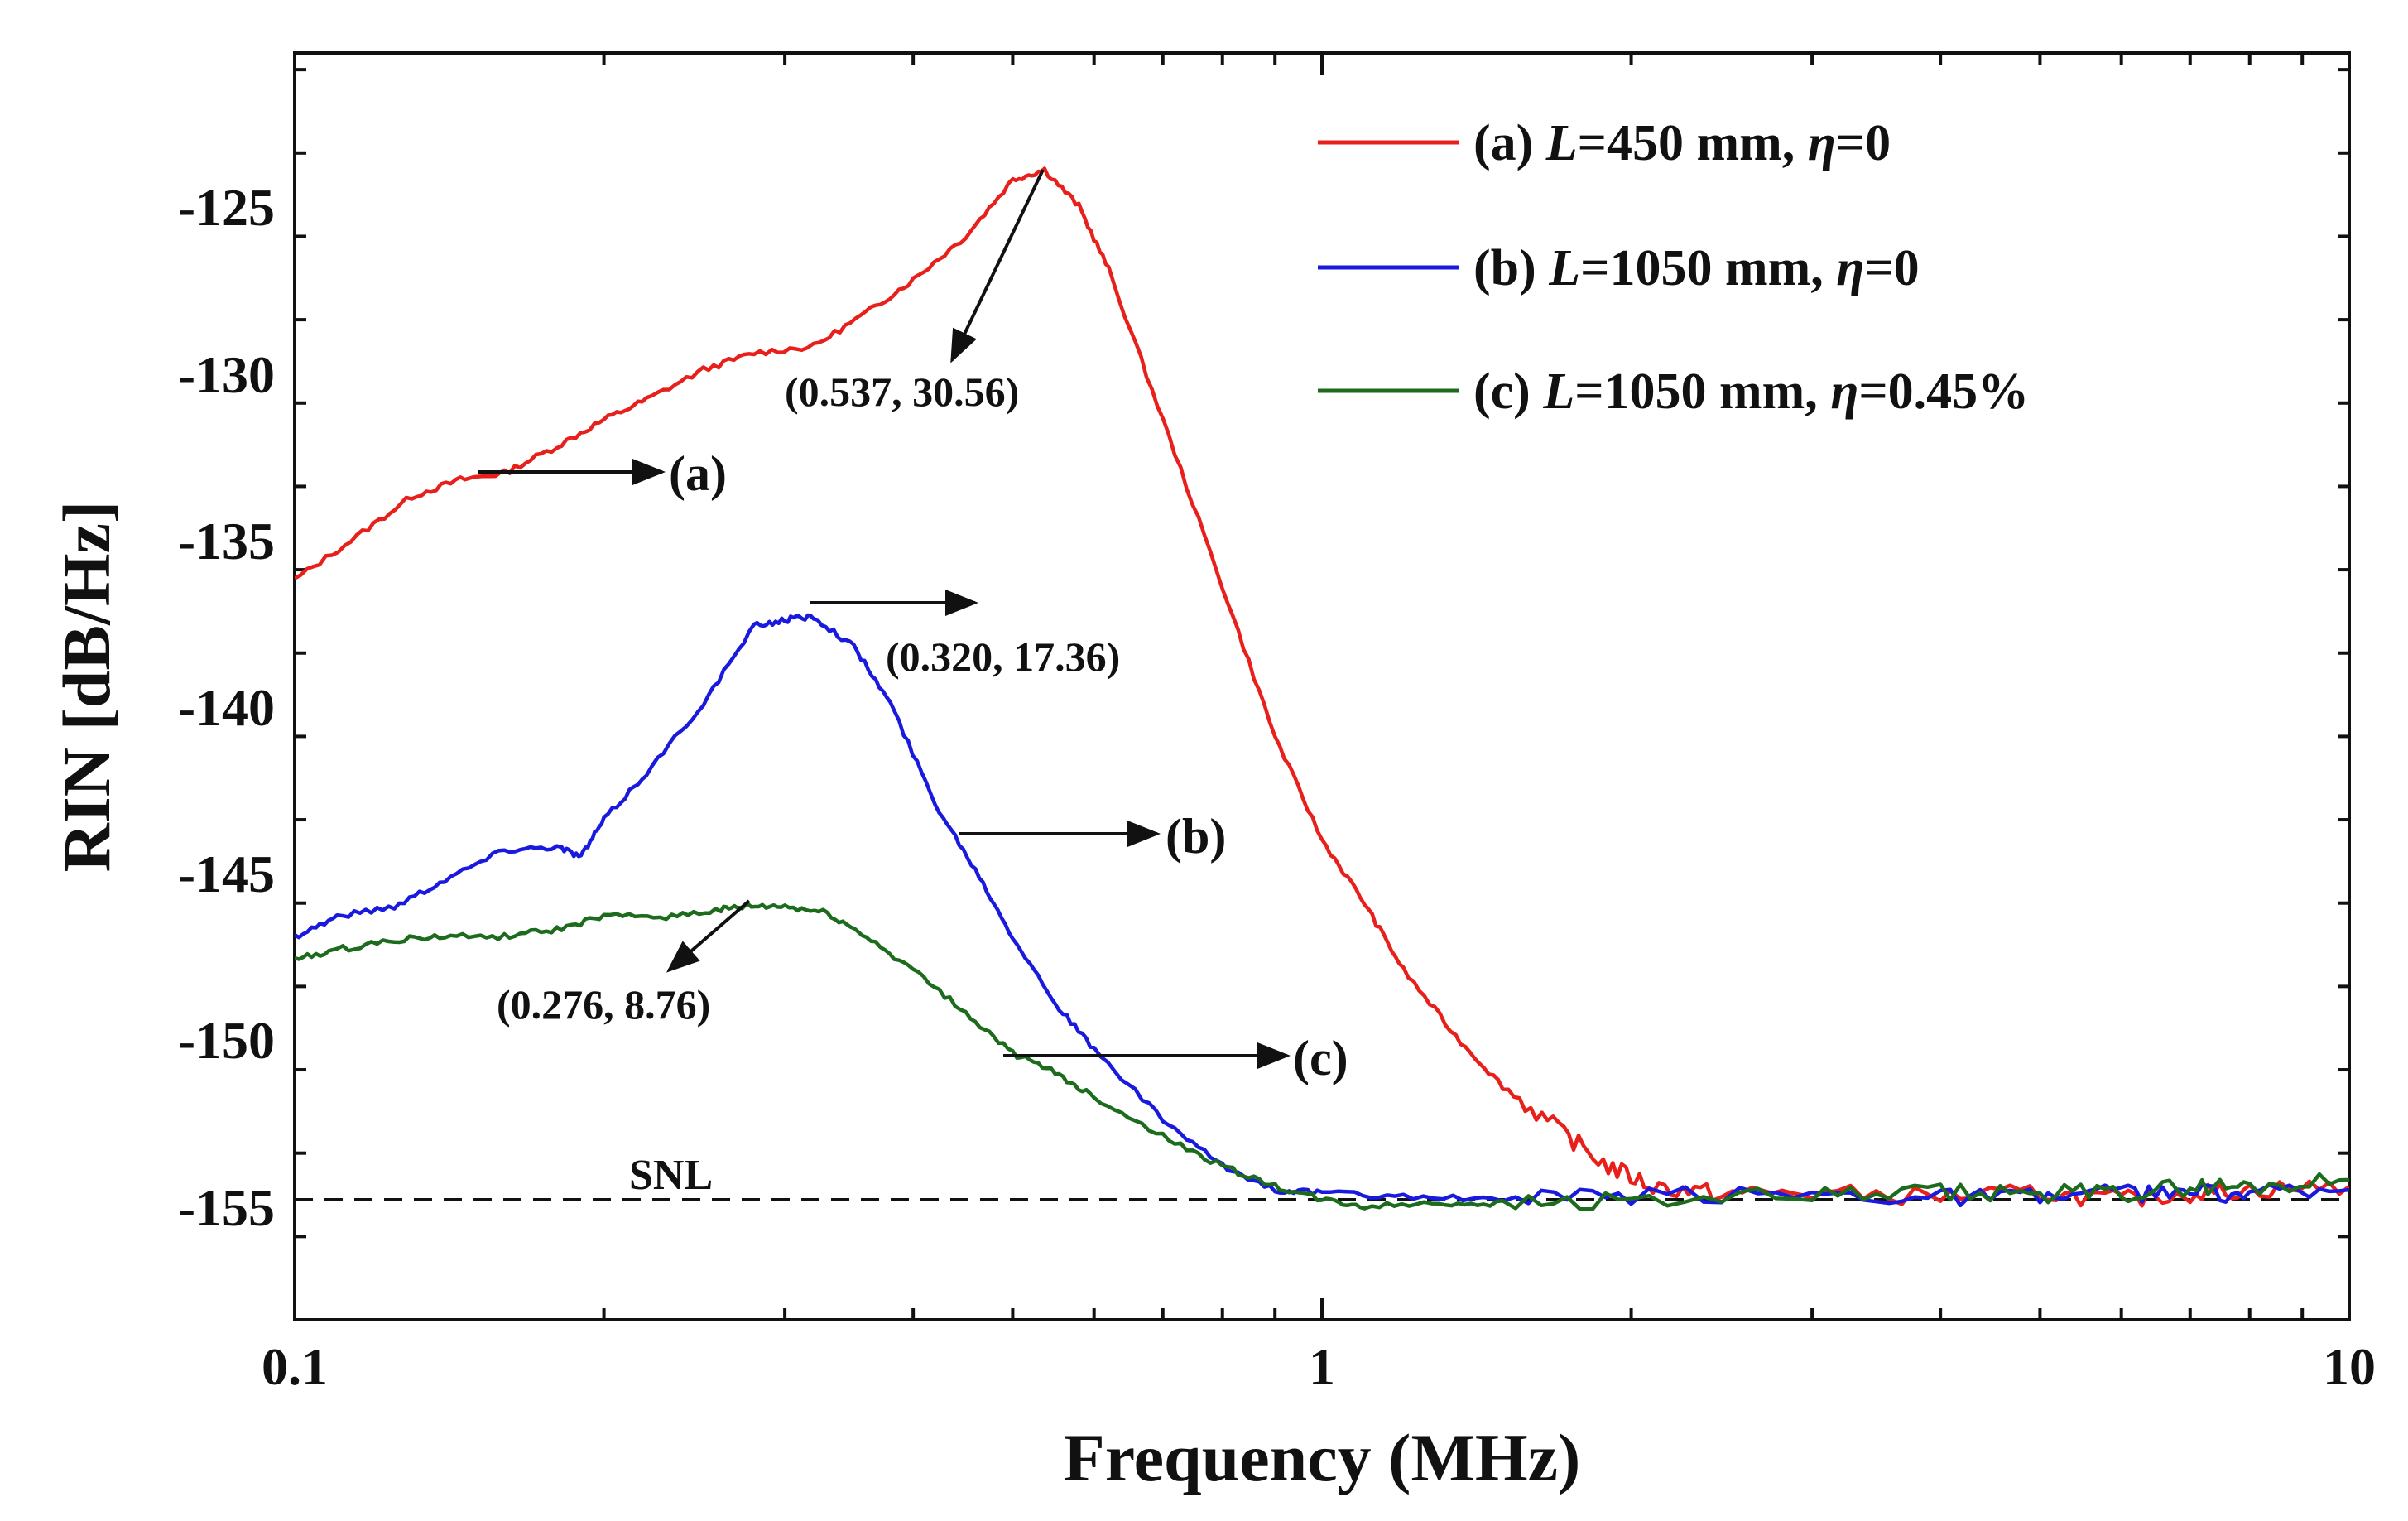  Describe the element at coordinates (671, 1175) in the screenshot. I see `snl-label: SNL` at that location.